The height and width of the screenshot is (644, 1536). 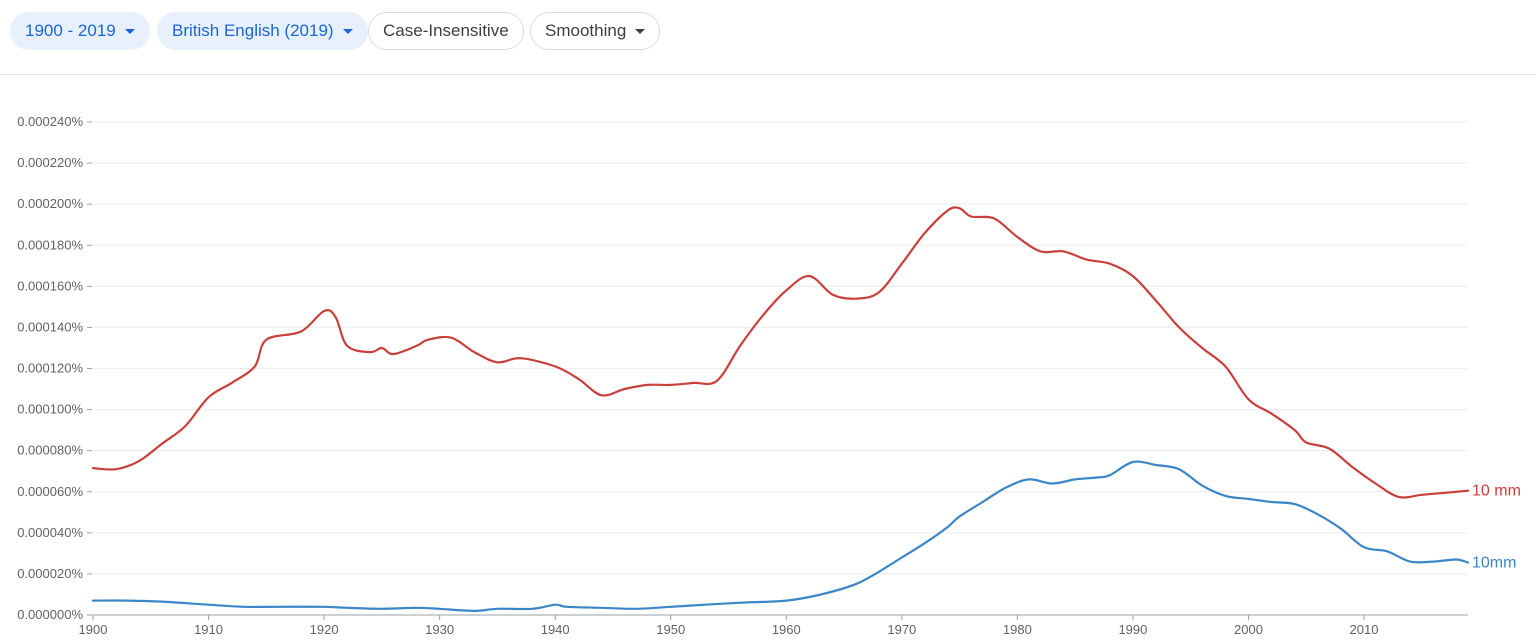 I want to click on y-tick-label: 0.000100%, so click(x=50, y=409).